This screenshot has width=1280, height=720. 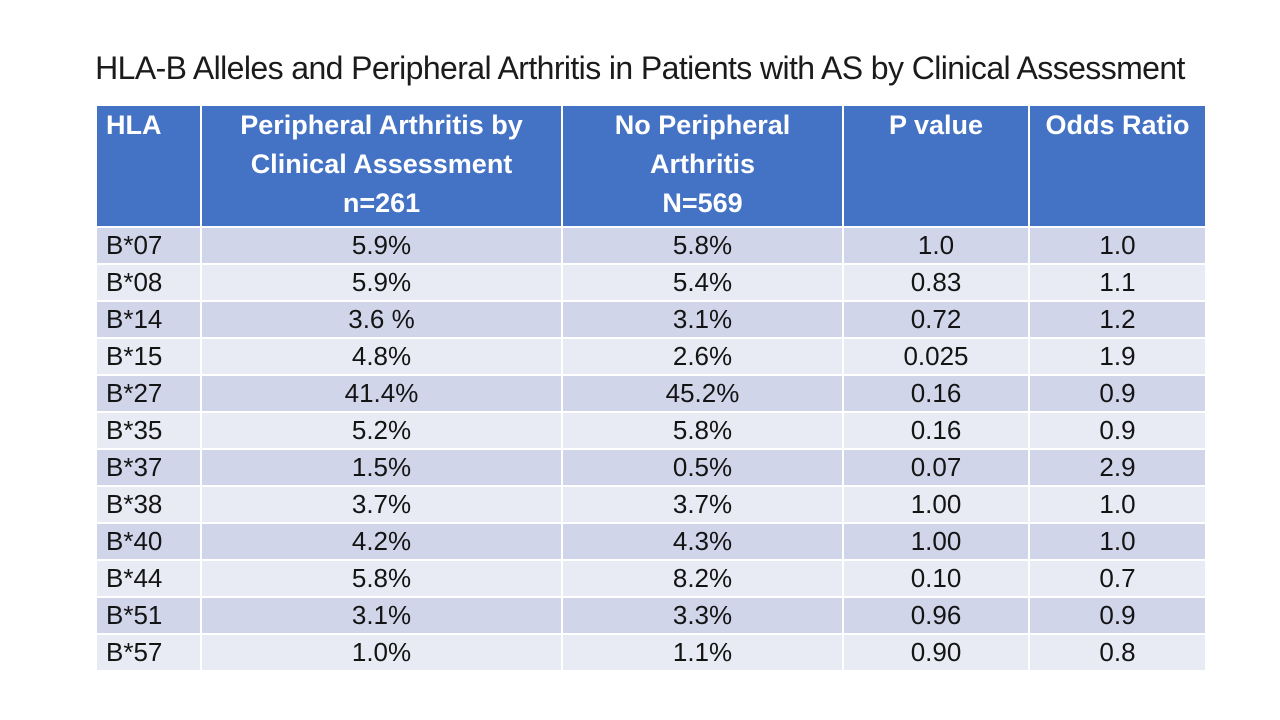 I want to click on hla-cell: B*51, so click(x=148, y=615).